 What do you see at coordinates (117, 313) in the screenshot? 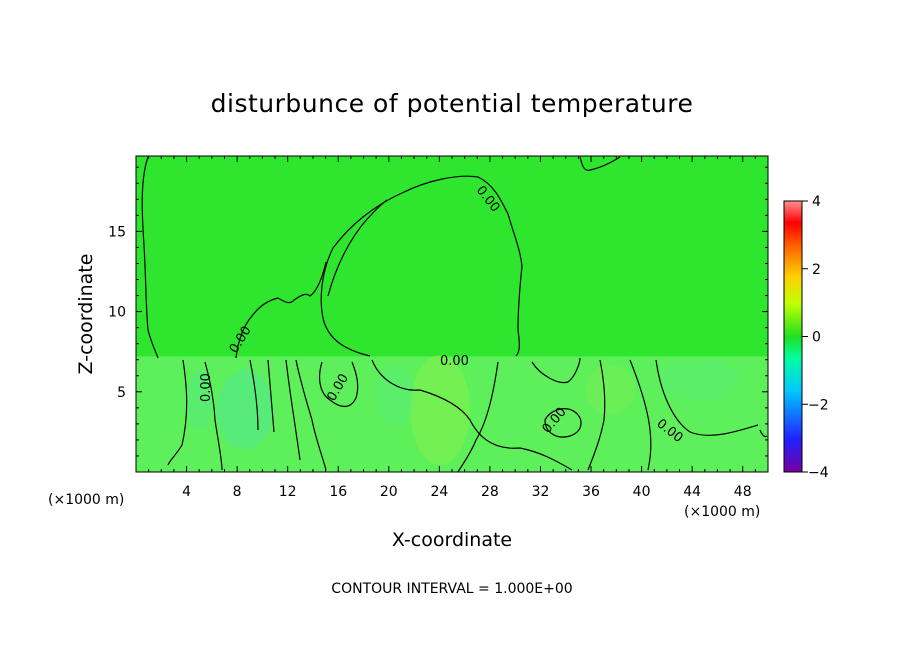
I see `y-tick-label: 10` at bounding box center [117, 313].